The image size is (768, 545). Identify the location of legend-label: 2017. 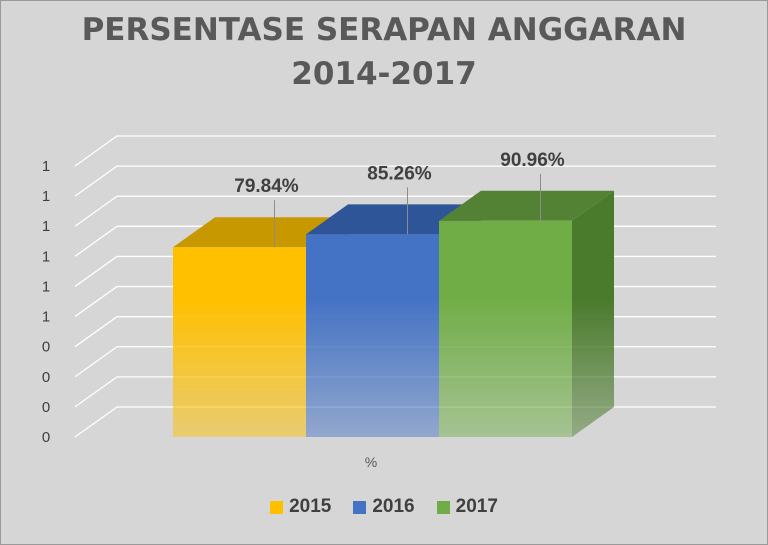
(476, 506).